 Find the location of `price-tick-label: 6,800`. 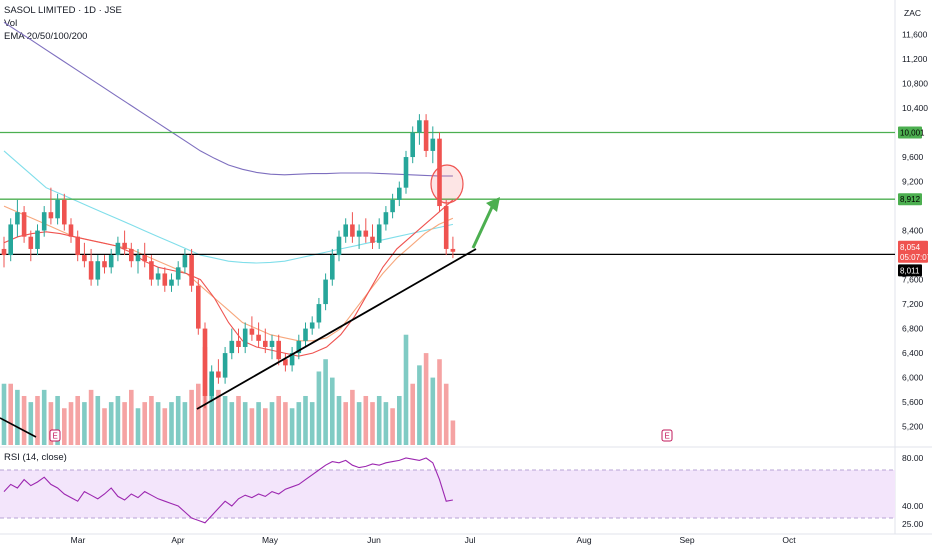

price-tick-label: 6,800 is located at coordinates (913, 329).